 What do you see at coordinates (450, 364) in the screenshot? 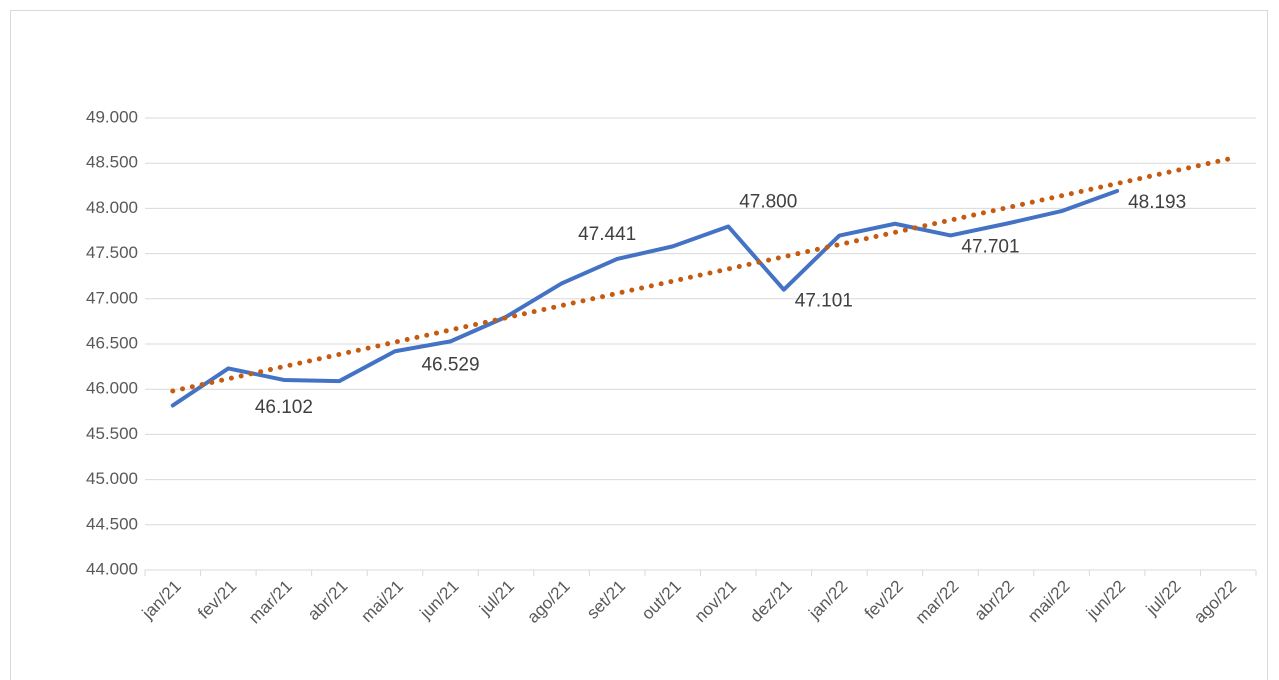
I see `data-label: 46.529` at bounding box center [450, 364].